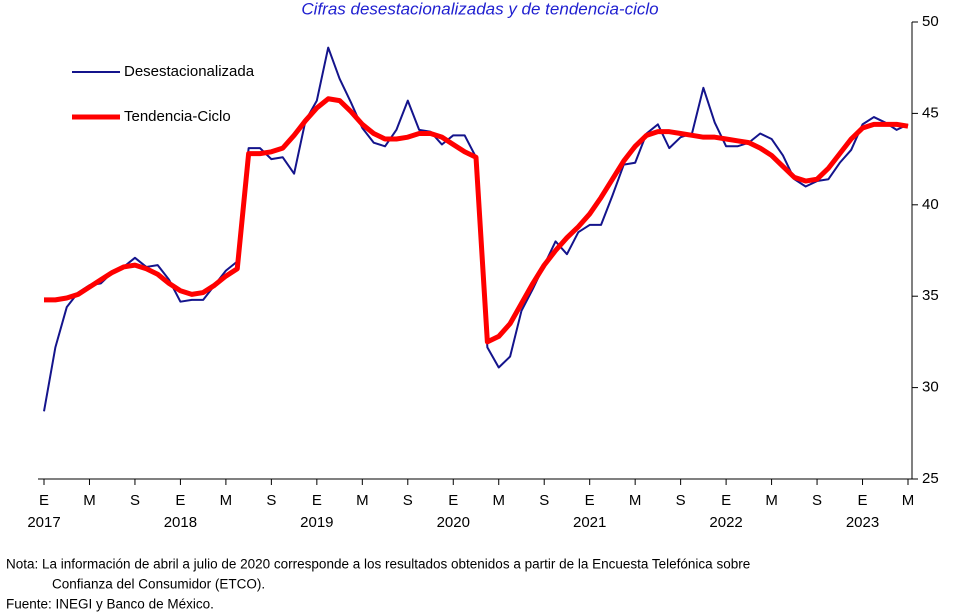 This screenshot has height=613, width=955. What do you see at coordinates (189, 71) in the screenshot?
I see `legend-label: Desestacionalizada` at bounding box center [189, 71].